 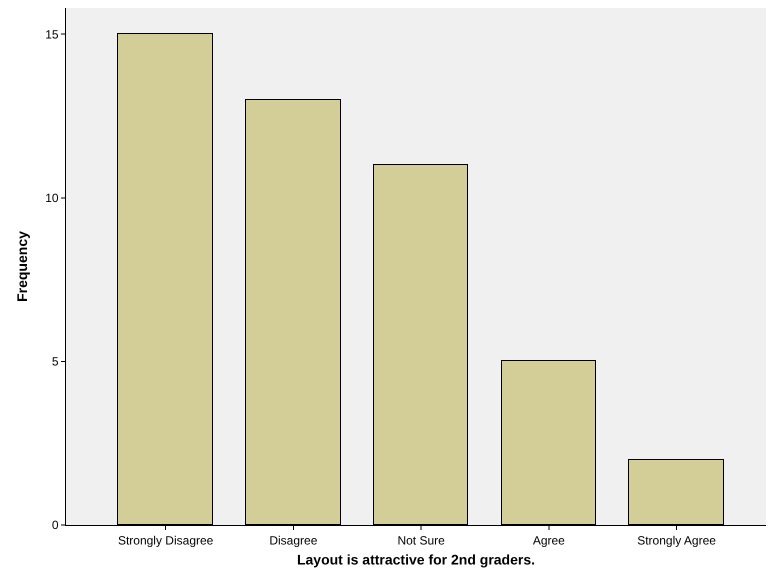 What do you see at coordinates (22, 266) in the screenshot?
I see `y-axis-title: Frequency` at bounding box center [22, 266].